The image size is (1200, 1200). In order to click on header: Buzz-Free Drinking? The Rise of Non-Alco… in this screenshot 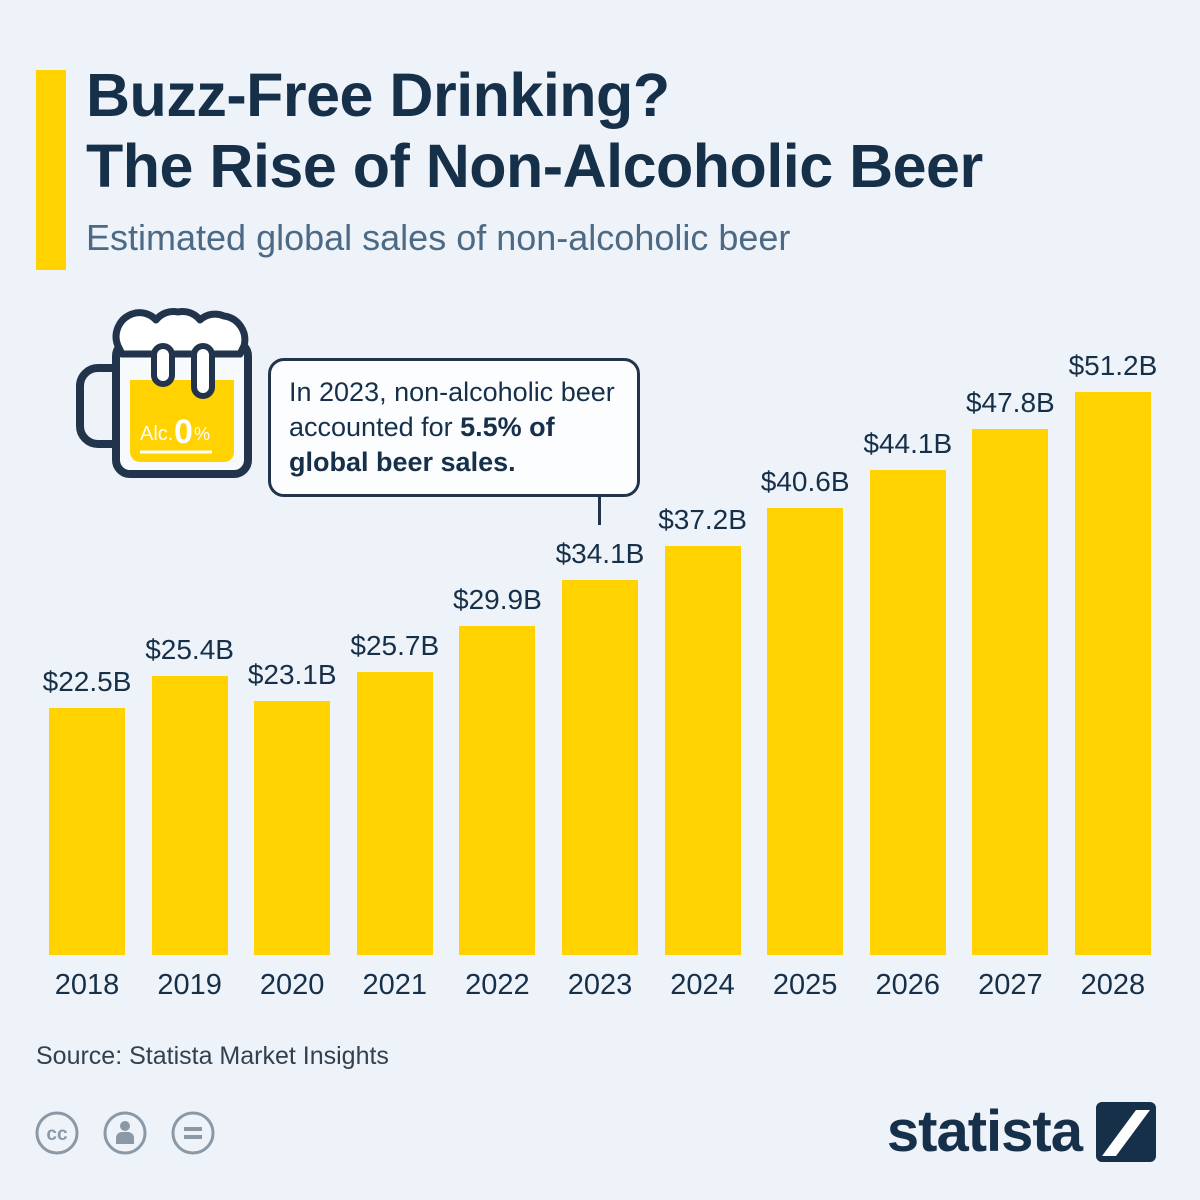, I will do `click(626, 159)`.